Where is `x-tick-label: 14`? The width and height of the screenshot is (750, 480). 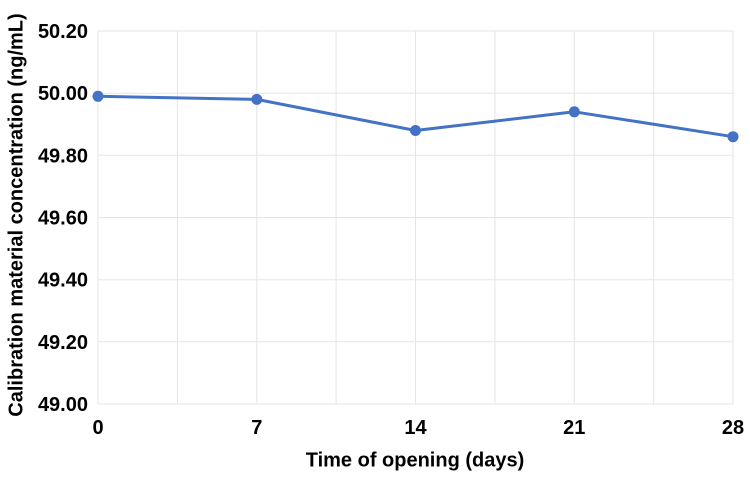 x-tick-label: 14 is located at coordinates (415, 428).